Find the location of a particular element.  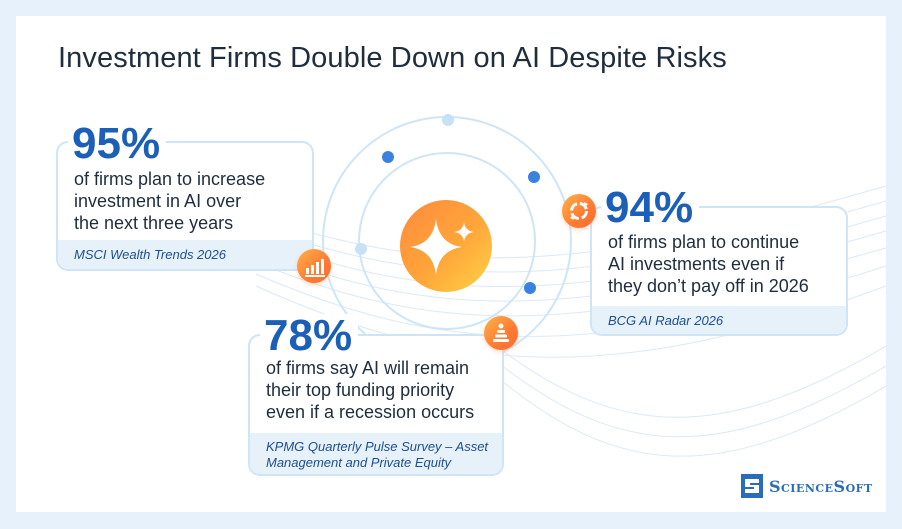

sciencesoft-logo: ScienceSoft is located at coordinates (807, 486).